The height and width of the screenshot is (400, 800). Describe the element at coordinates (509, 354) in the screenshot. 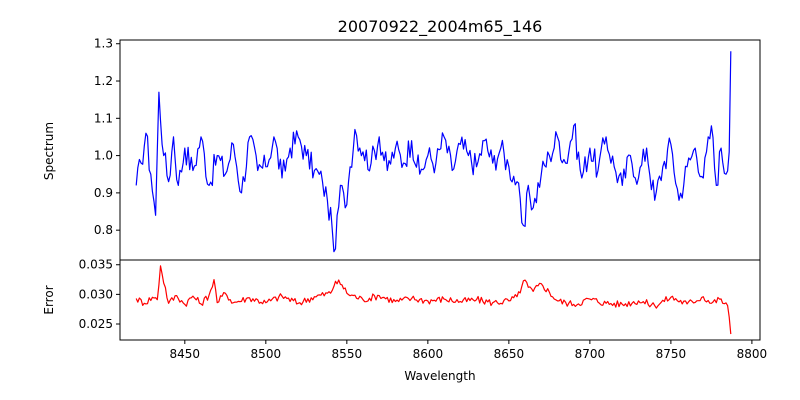

I see `x-tick-label: 8650` at that location.